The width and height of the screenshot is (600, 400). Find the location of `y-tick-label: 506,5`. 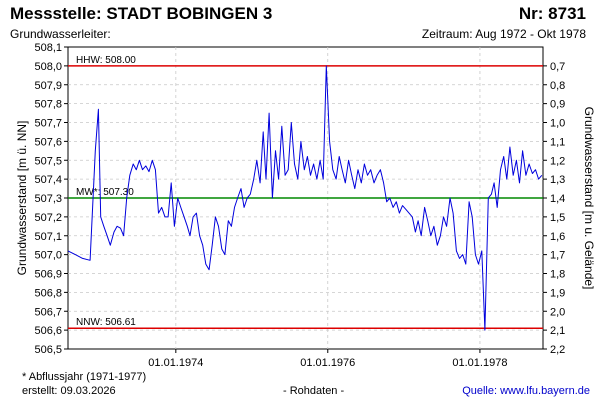

y-tick-label: 506,5 is located at coordinates (48, 350).